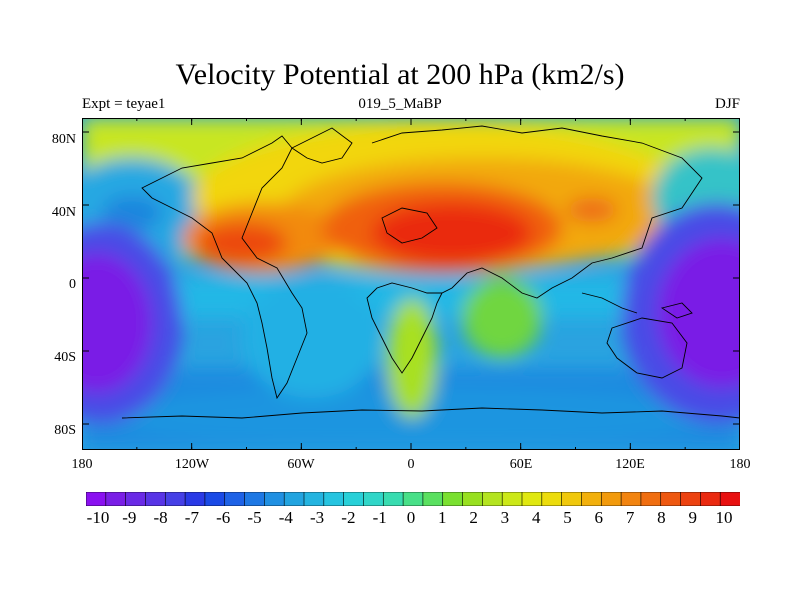 The image size is (800, 600). What do you see at coordinates (348, 517) in the screenshot?
I see `colorbar-label: -2` at bounding box center [348, 517].